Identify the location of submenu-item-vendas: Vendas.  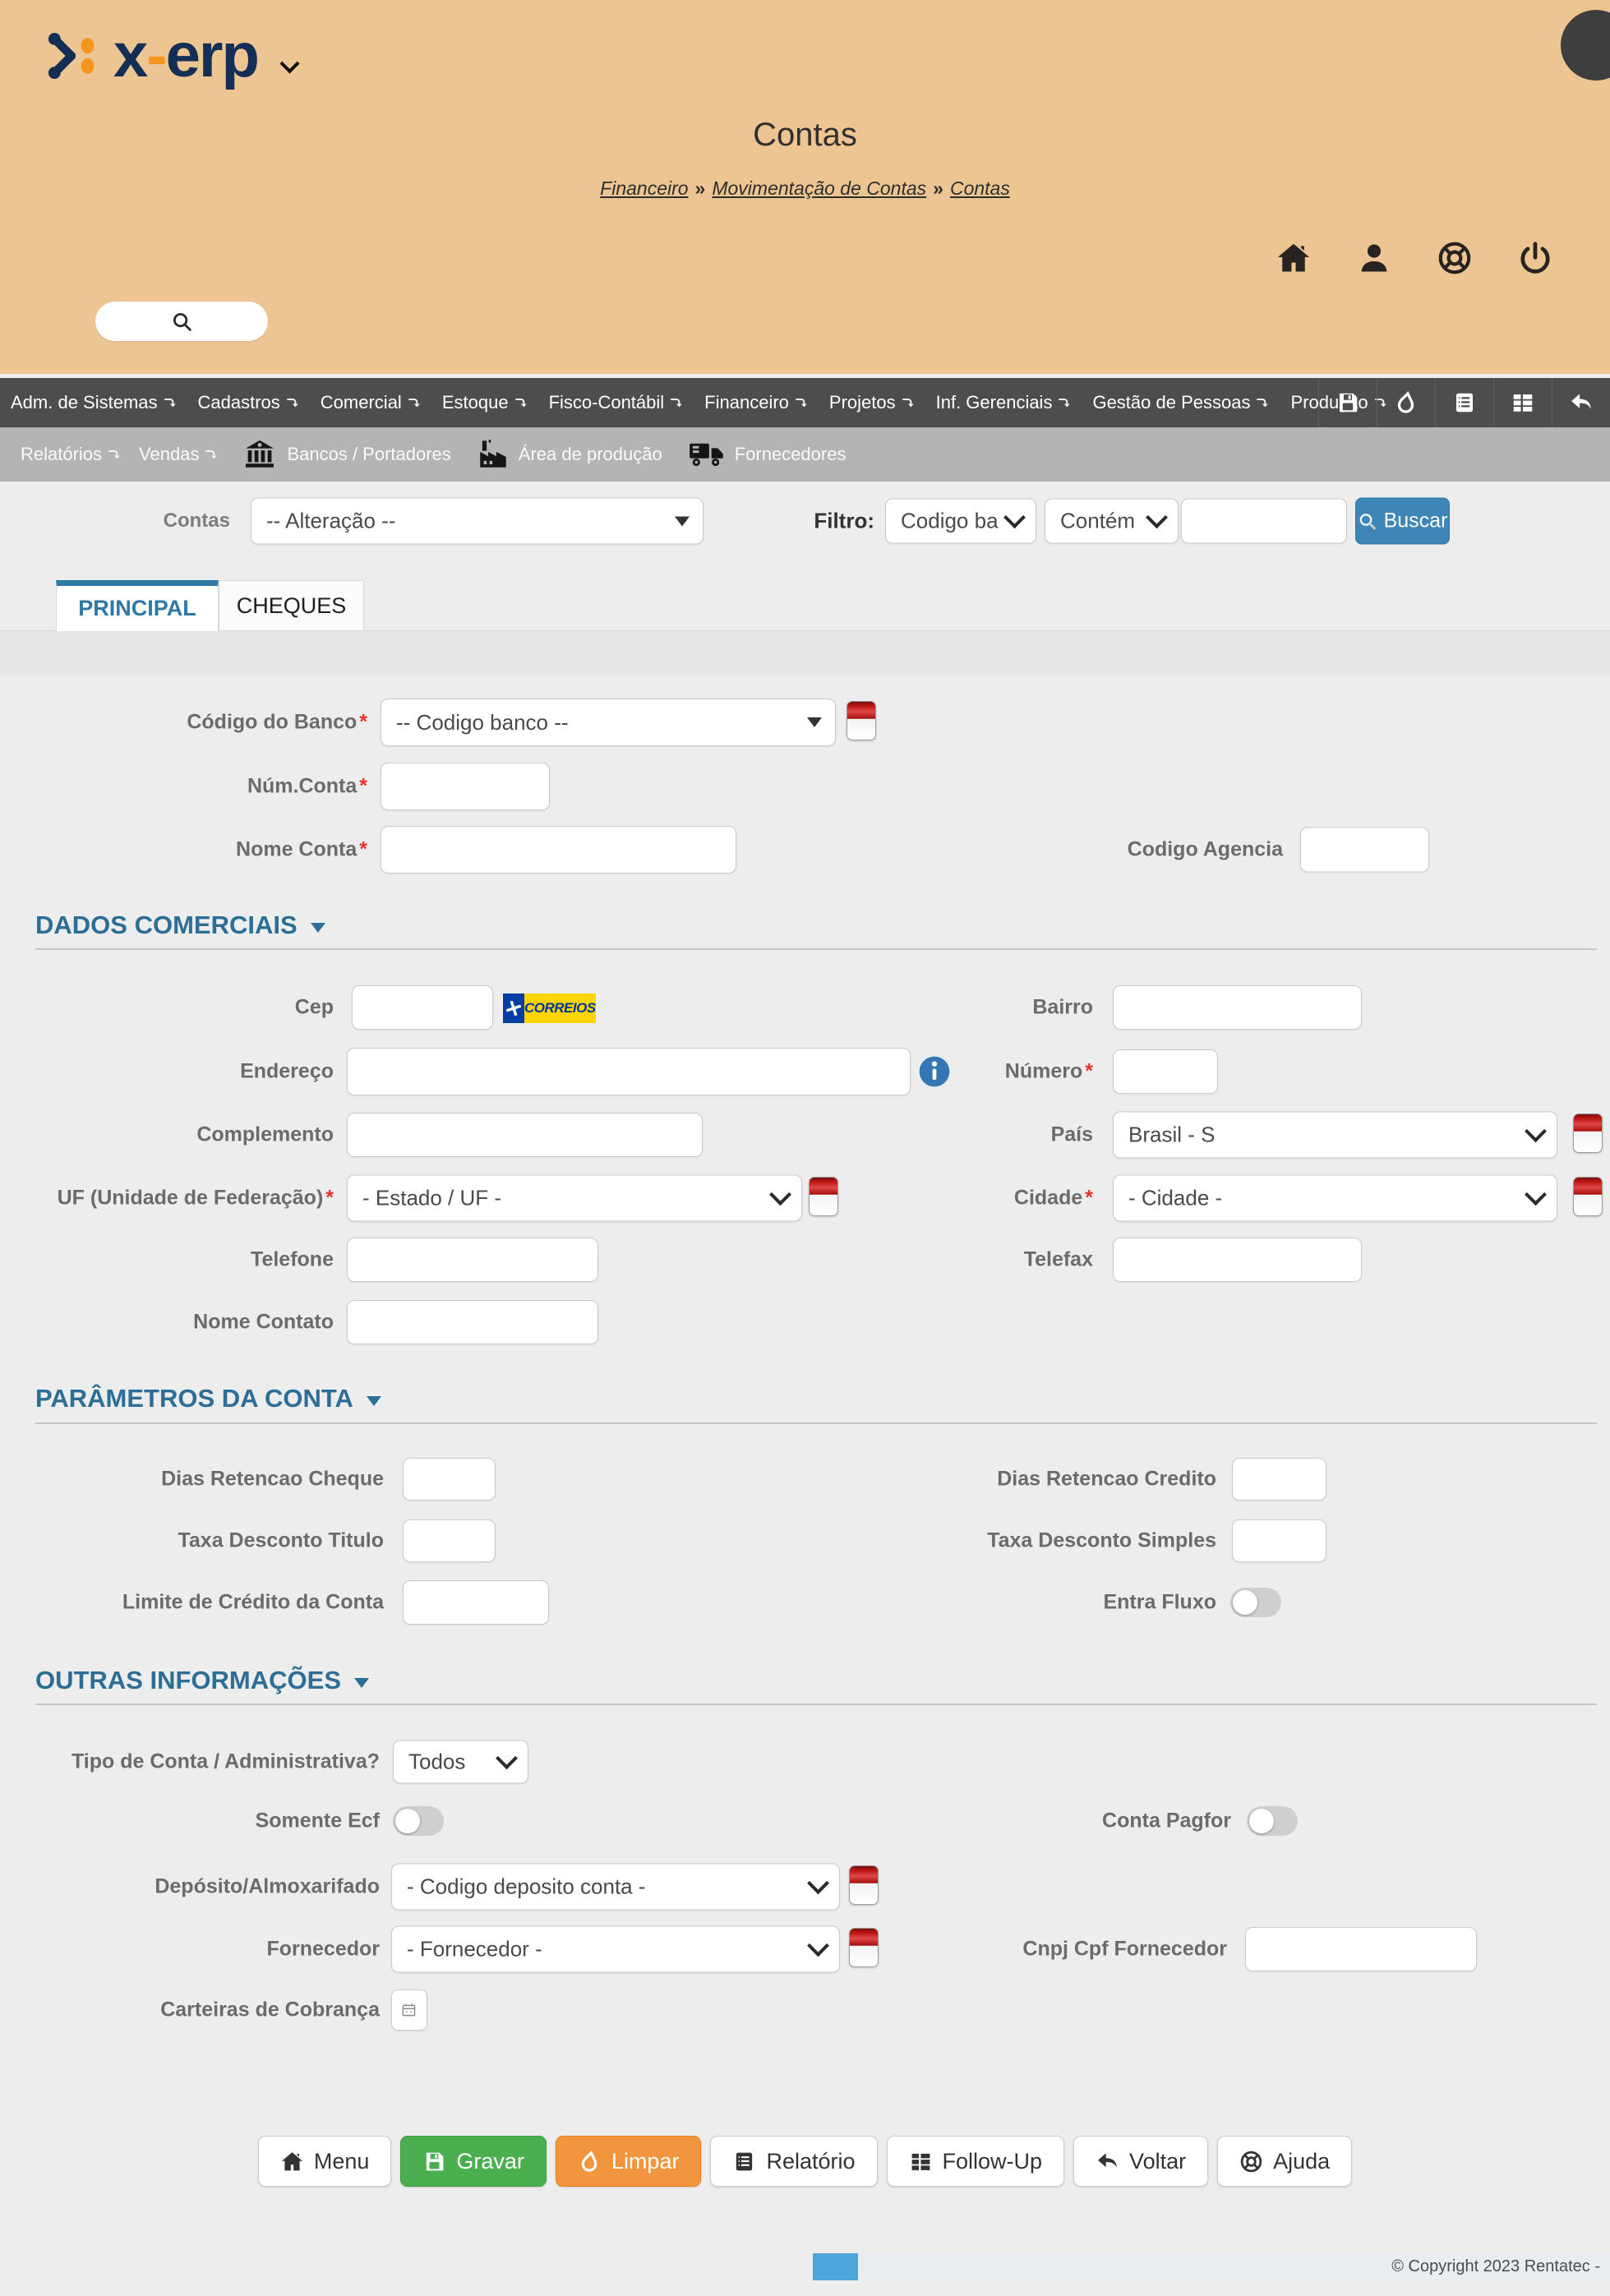
(178, 454).